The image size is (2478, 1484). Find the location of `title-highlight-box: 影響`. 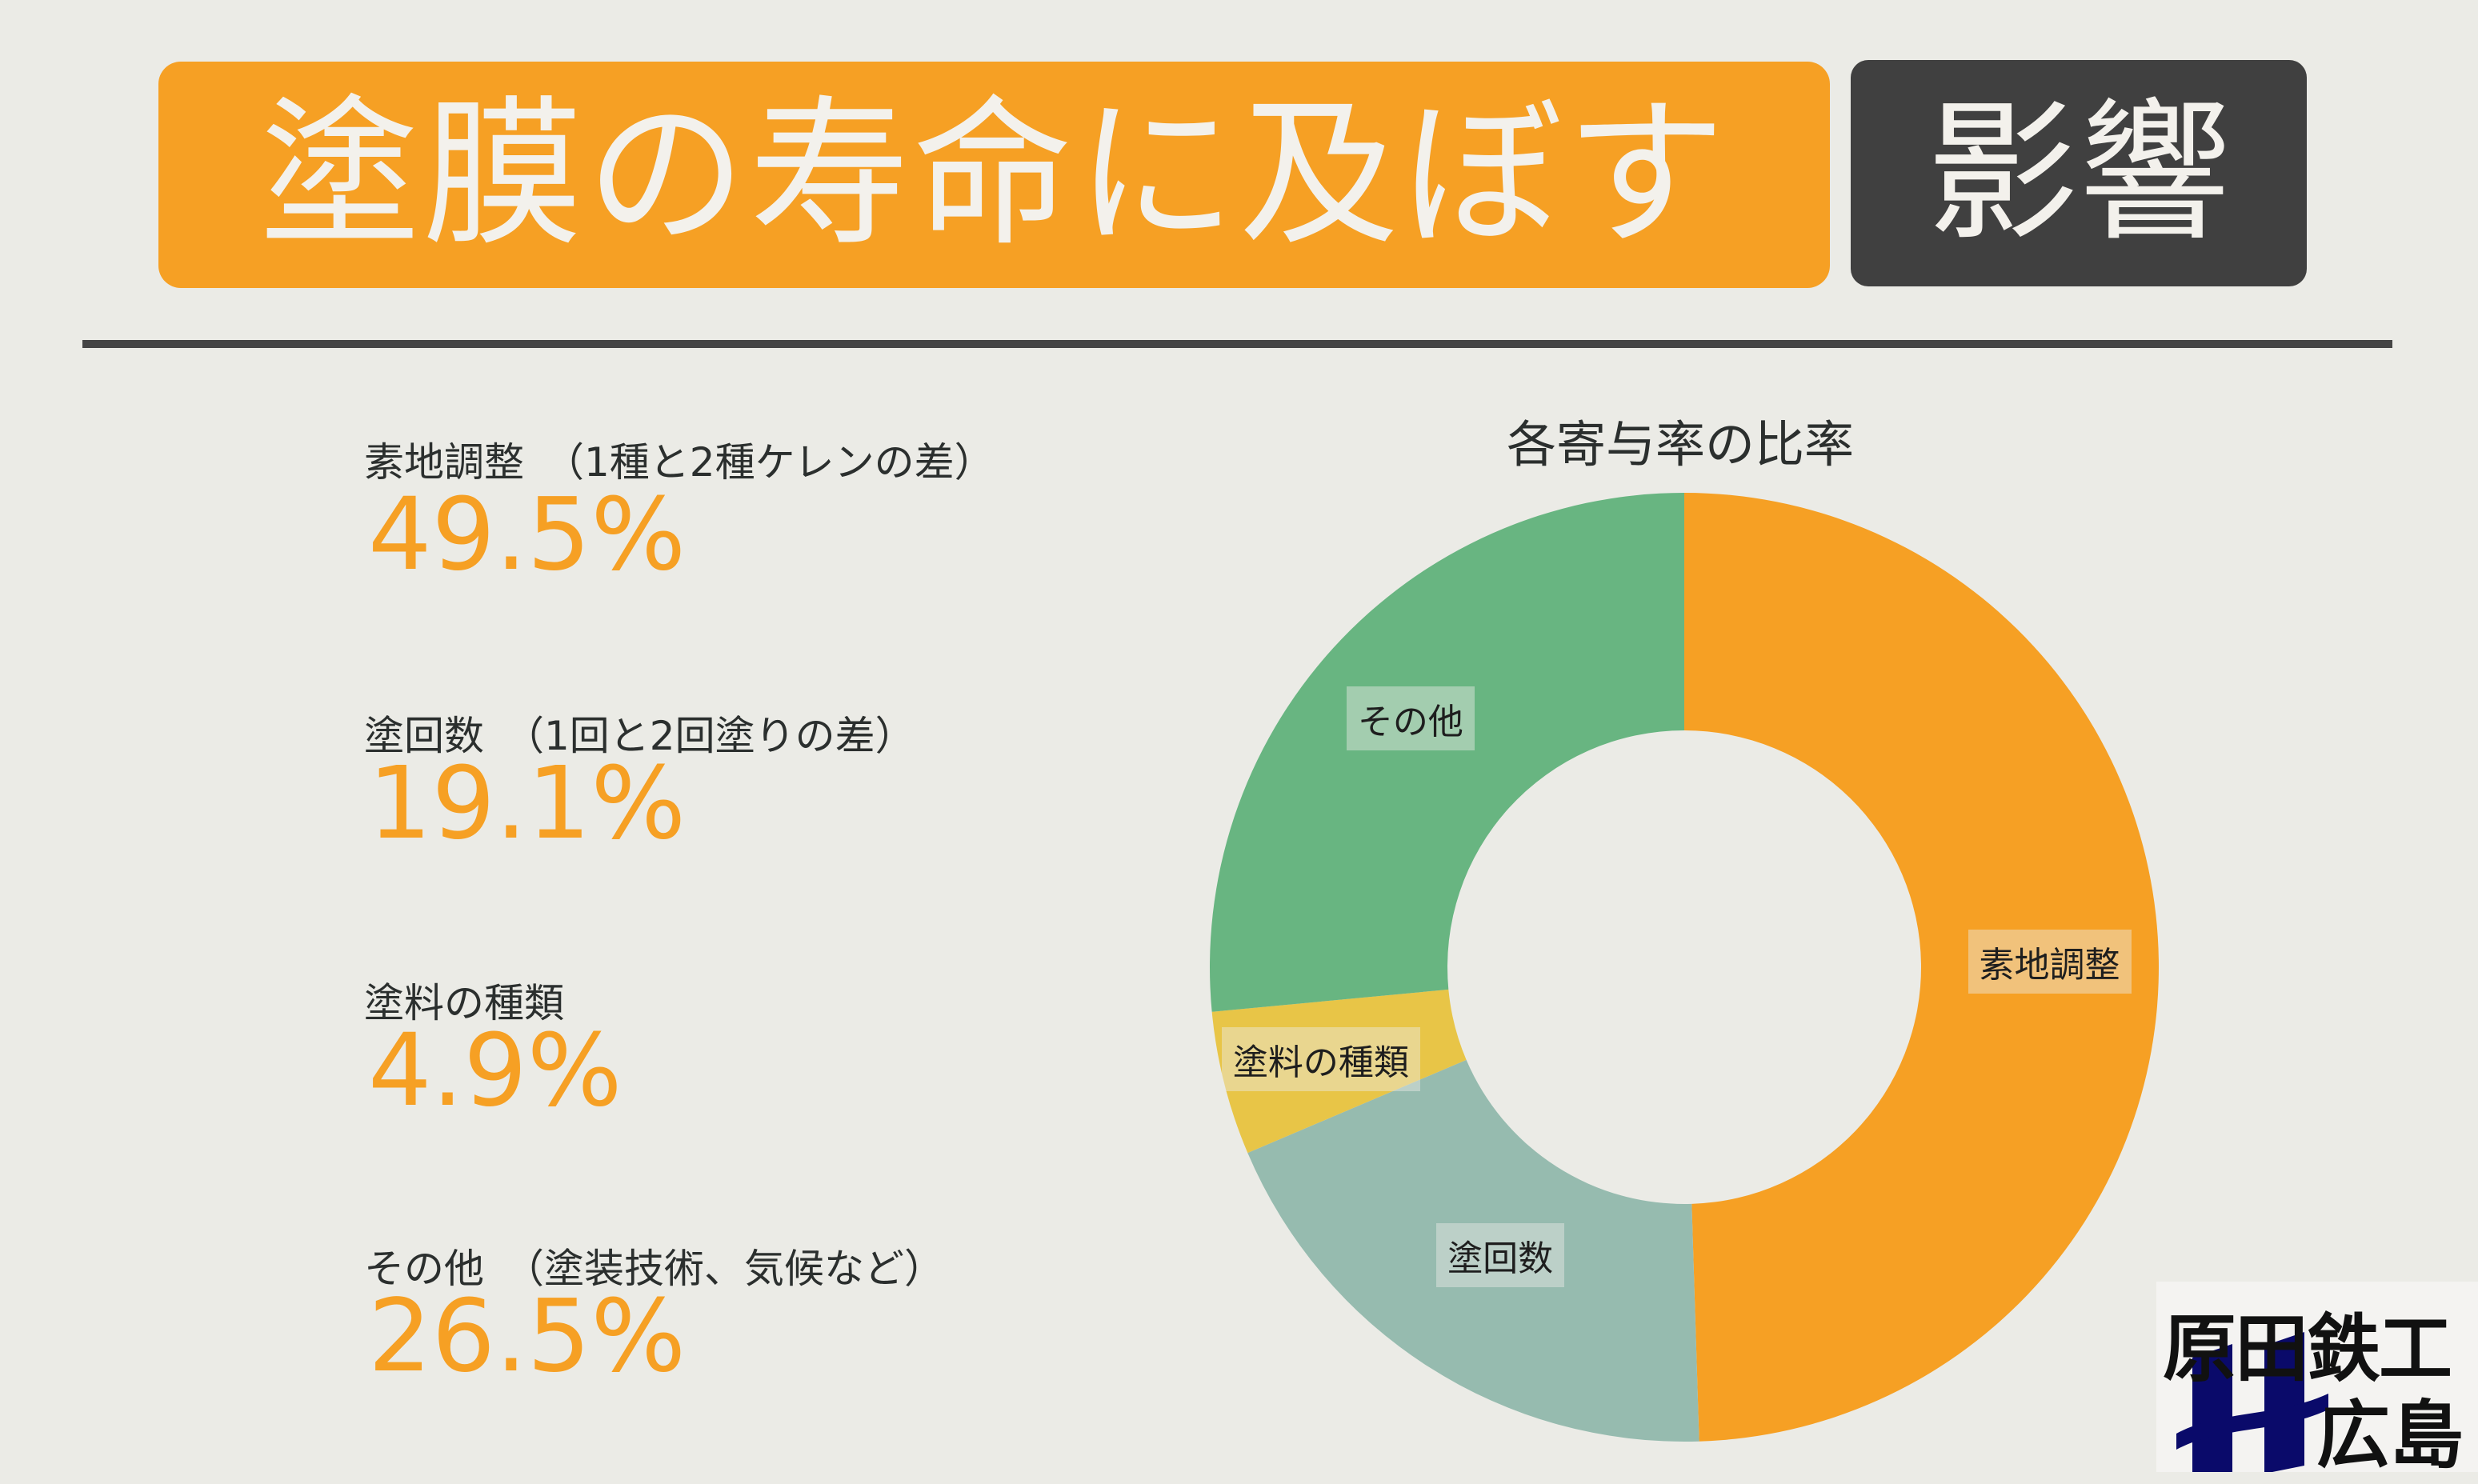

title-highlight-box: 影響 is located at coordinates (2079, 173).